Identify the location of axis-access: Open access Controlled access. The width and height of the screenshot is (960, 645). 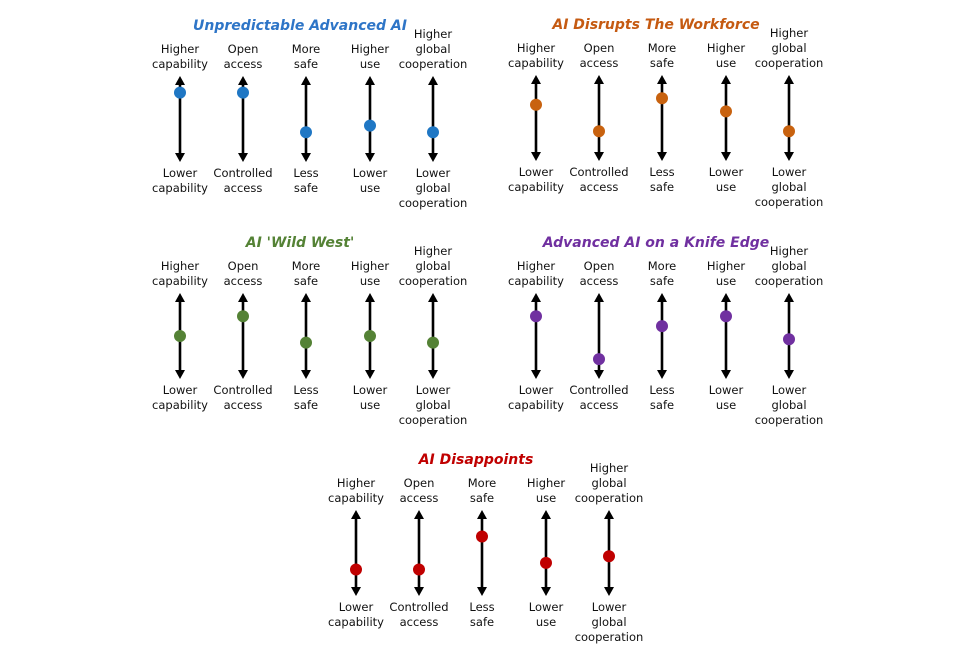
(243, 125).